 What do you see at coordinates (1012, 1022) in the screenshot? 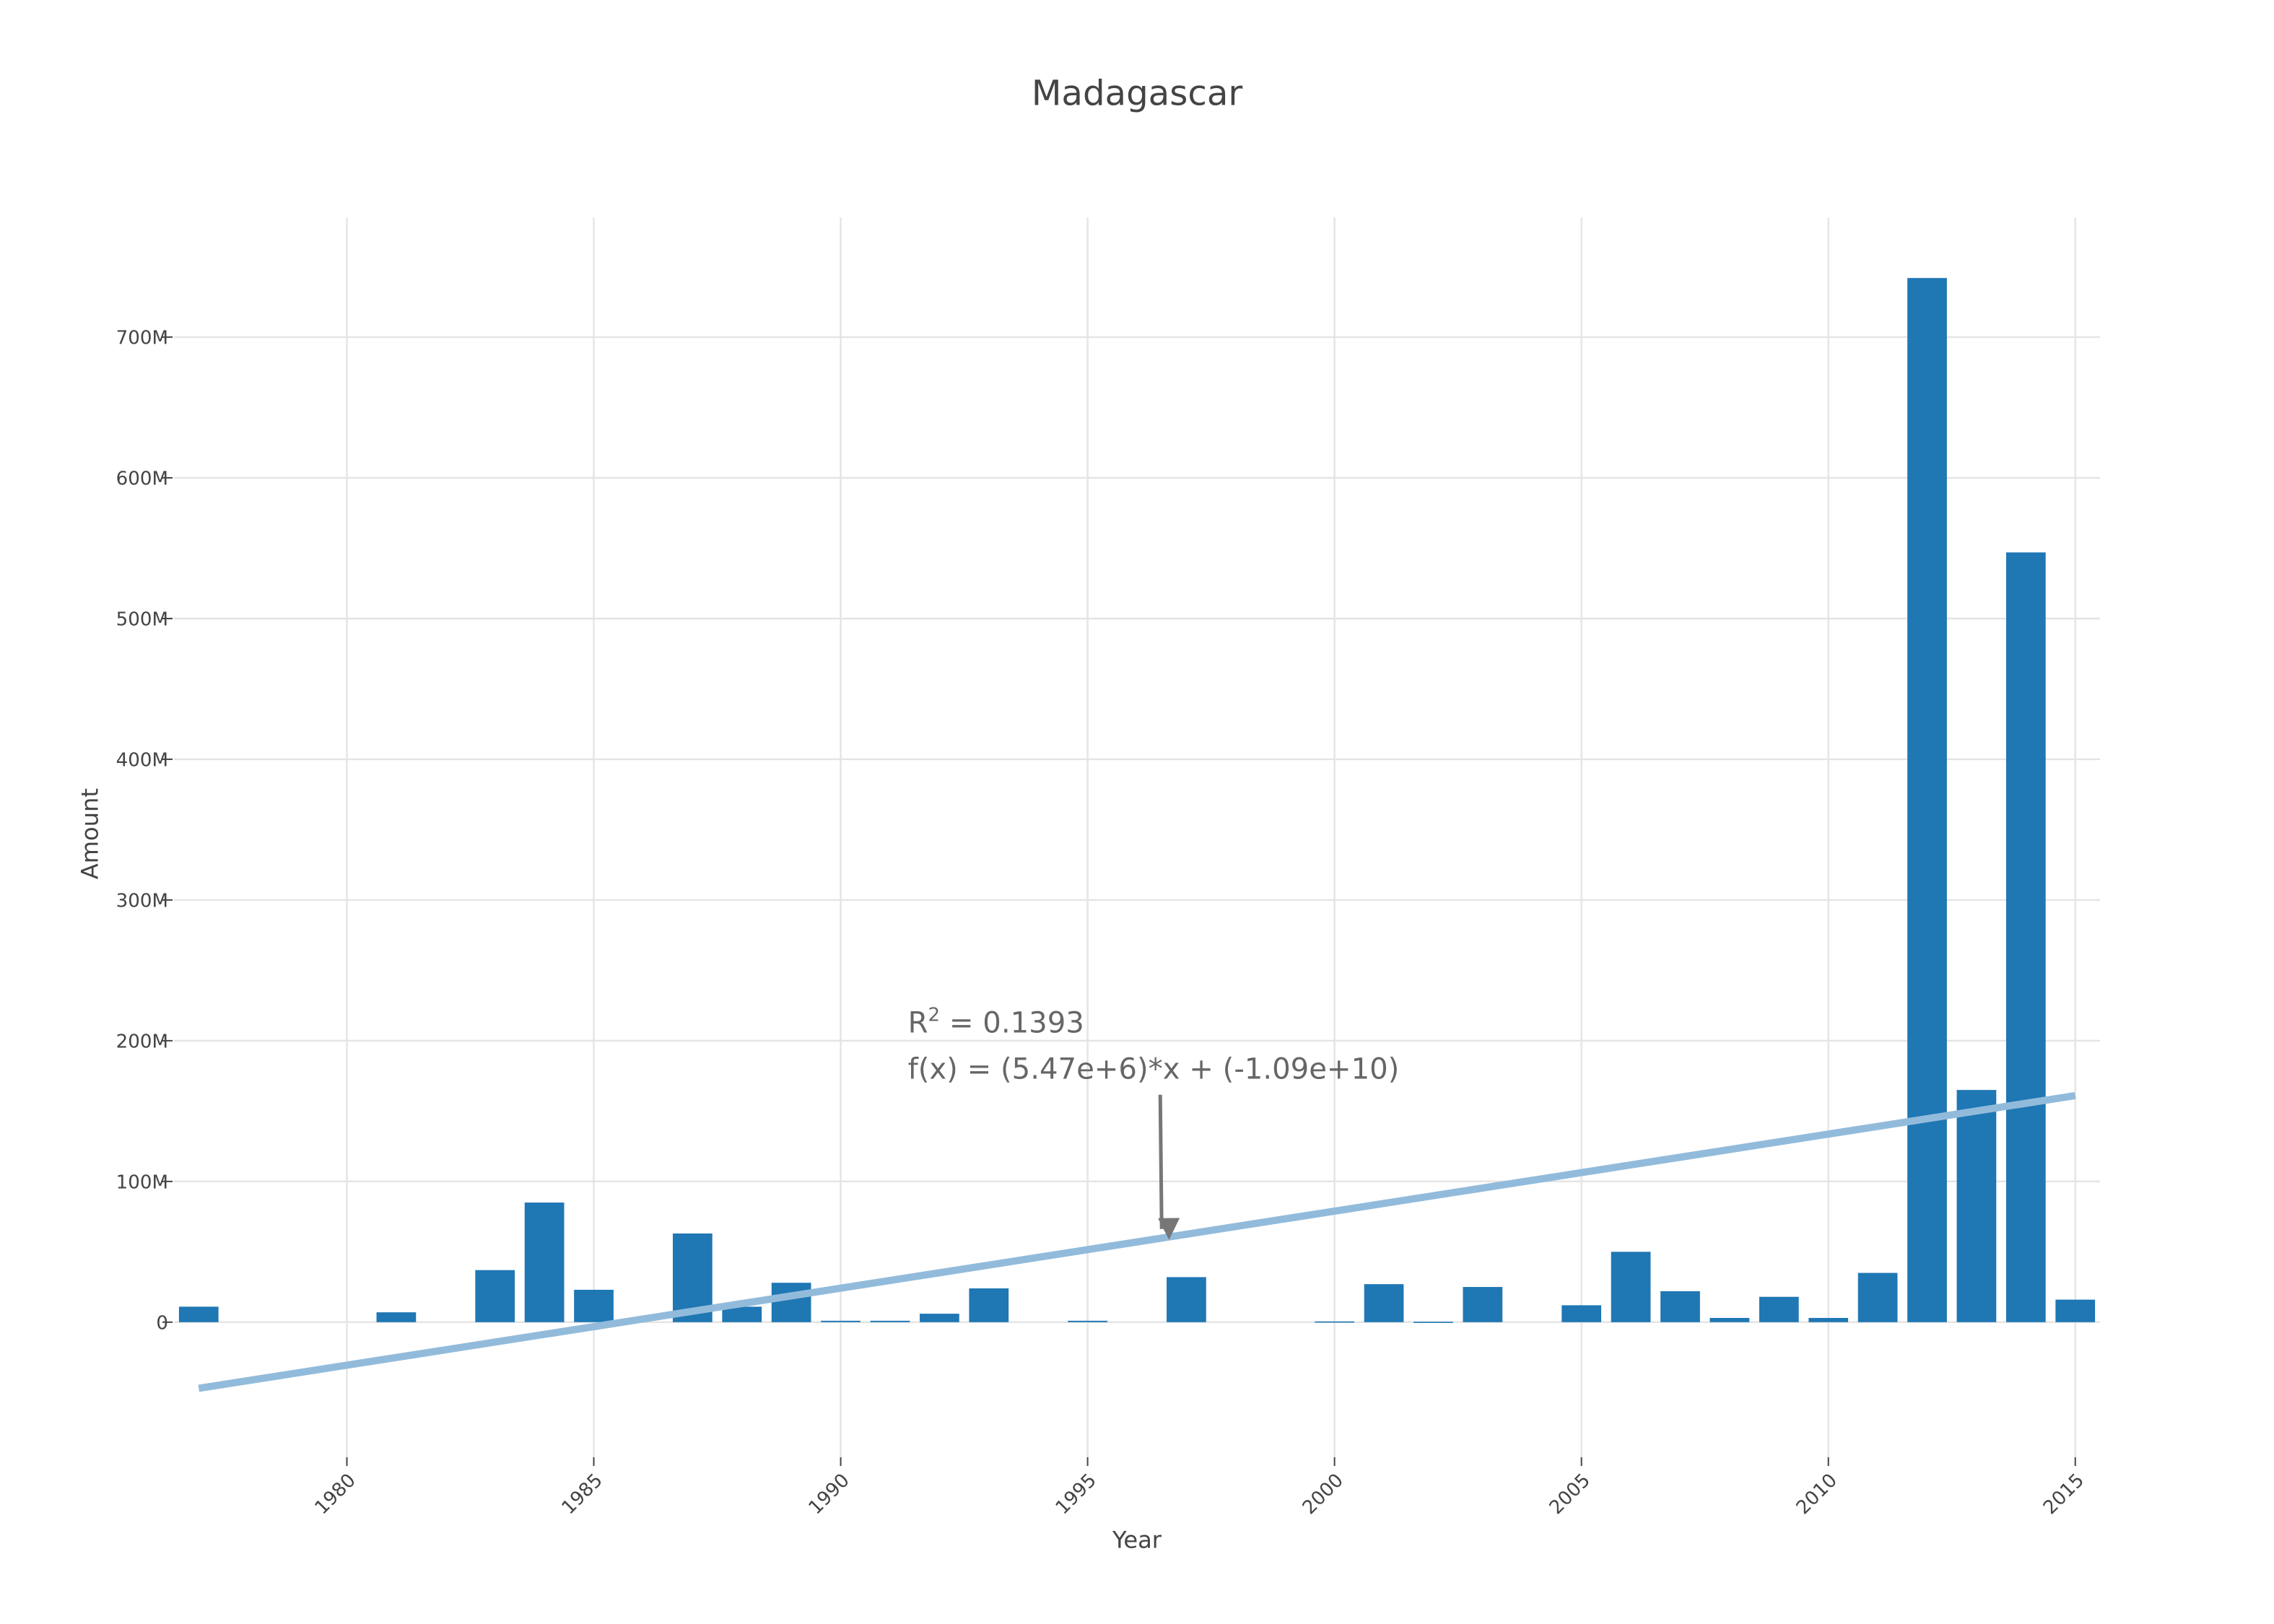
I see `annotation-r-value: = 0.1393` at bounding box center [1012, 1022].